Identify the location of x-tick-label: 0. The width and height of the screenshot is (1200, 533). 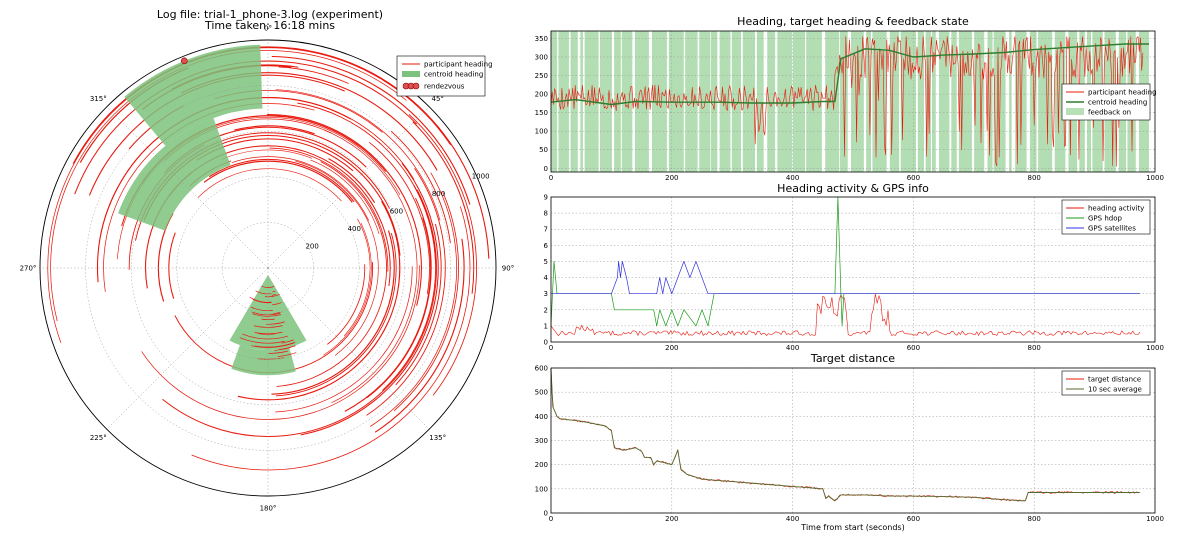
(551, 178).